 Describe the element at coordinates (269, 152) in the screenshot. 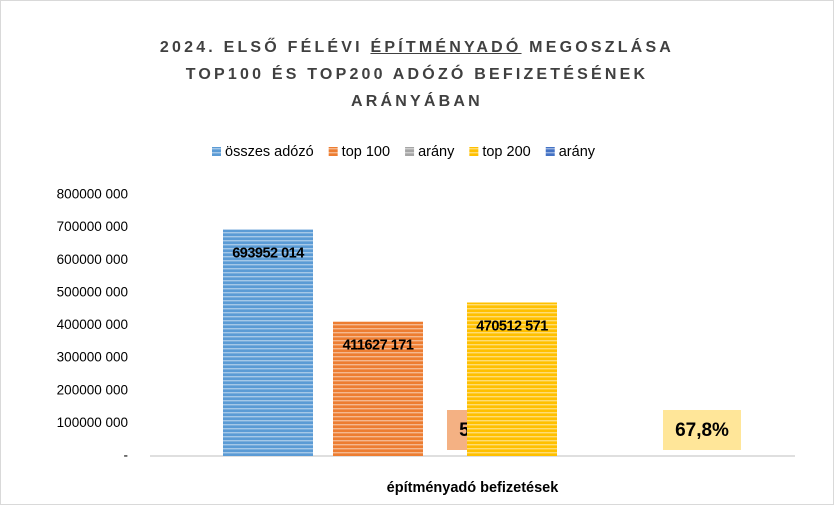

I see `legend-label: összes adózó` at that location.